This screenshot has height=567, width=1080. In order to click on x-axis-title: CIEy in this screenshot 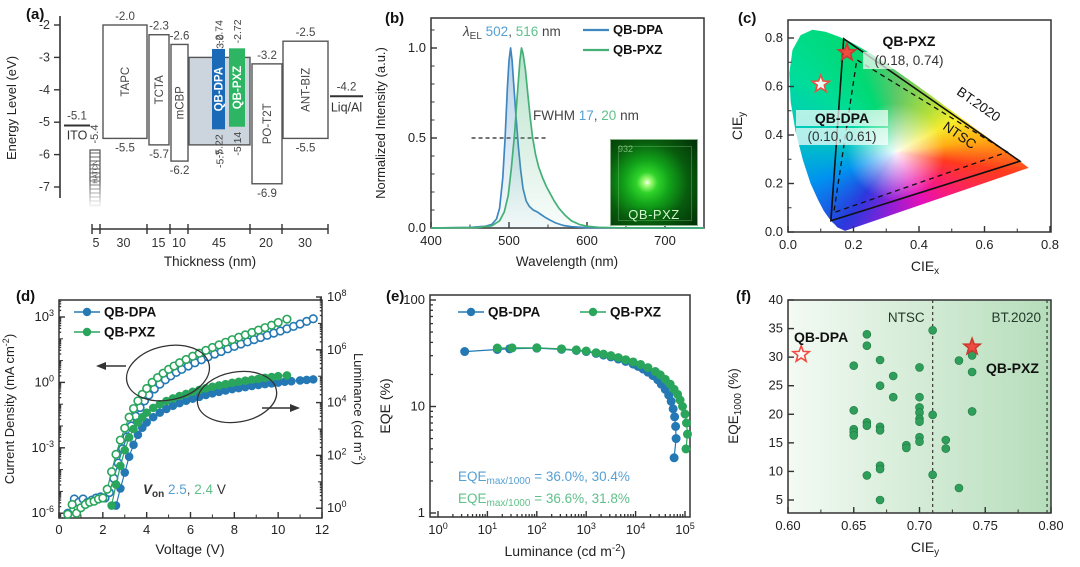, I will do `click(925, 548)`.